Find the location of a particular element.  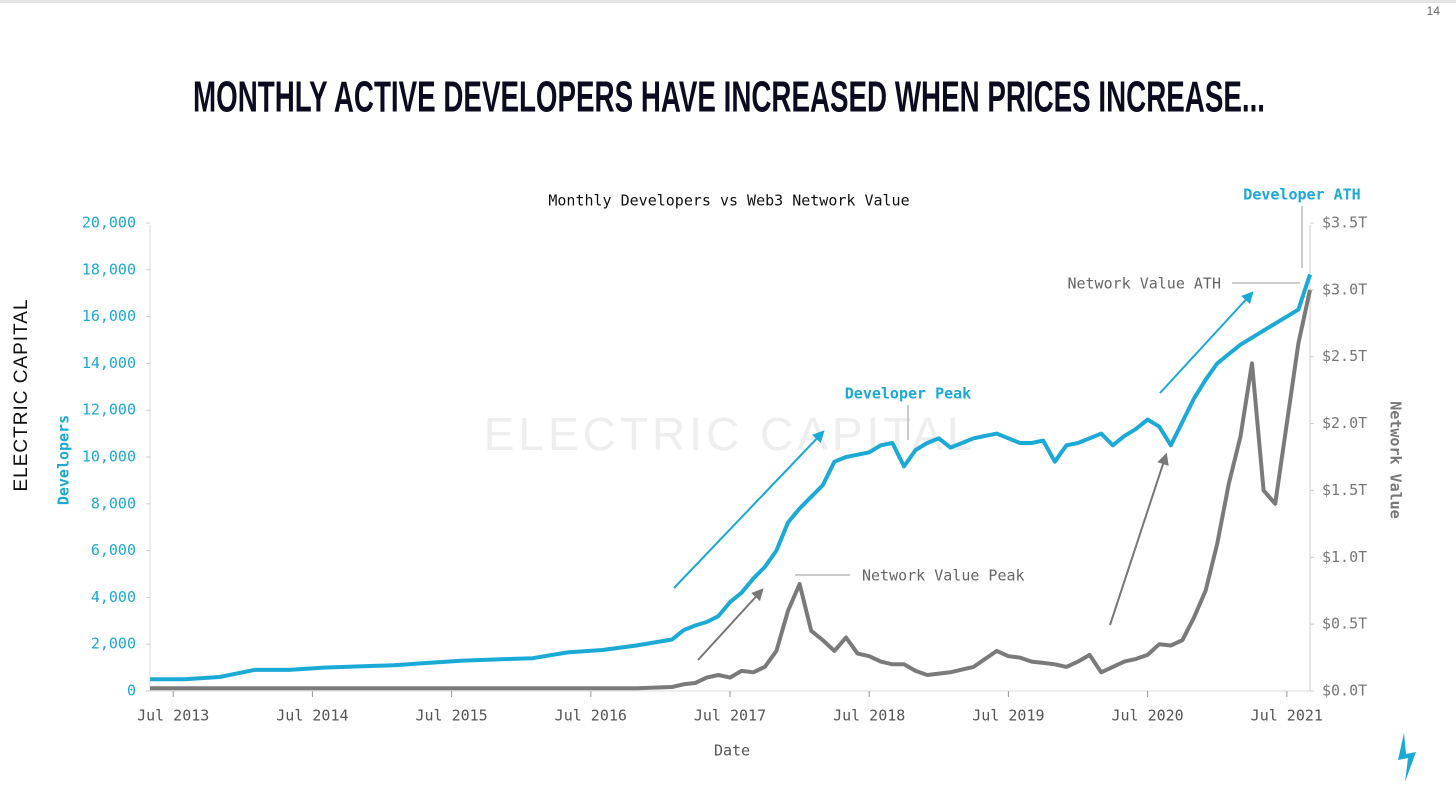

y2-tick-label: $1.5T is located at coordinates (1344, 490).